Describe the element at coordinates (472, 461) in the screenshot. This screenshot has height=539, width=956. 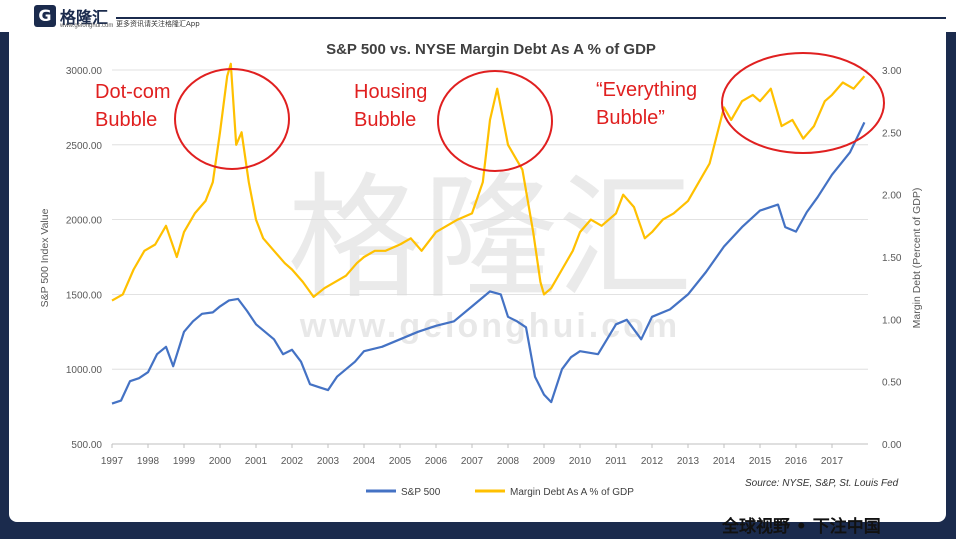
I see `x-tick-label: 2007` at that location.